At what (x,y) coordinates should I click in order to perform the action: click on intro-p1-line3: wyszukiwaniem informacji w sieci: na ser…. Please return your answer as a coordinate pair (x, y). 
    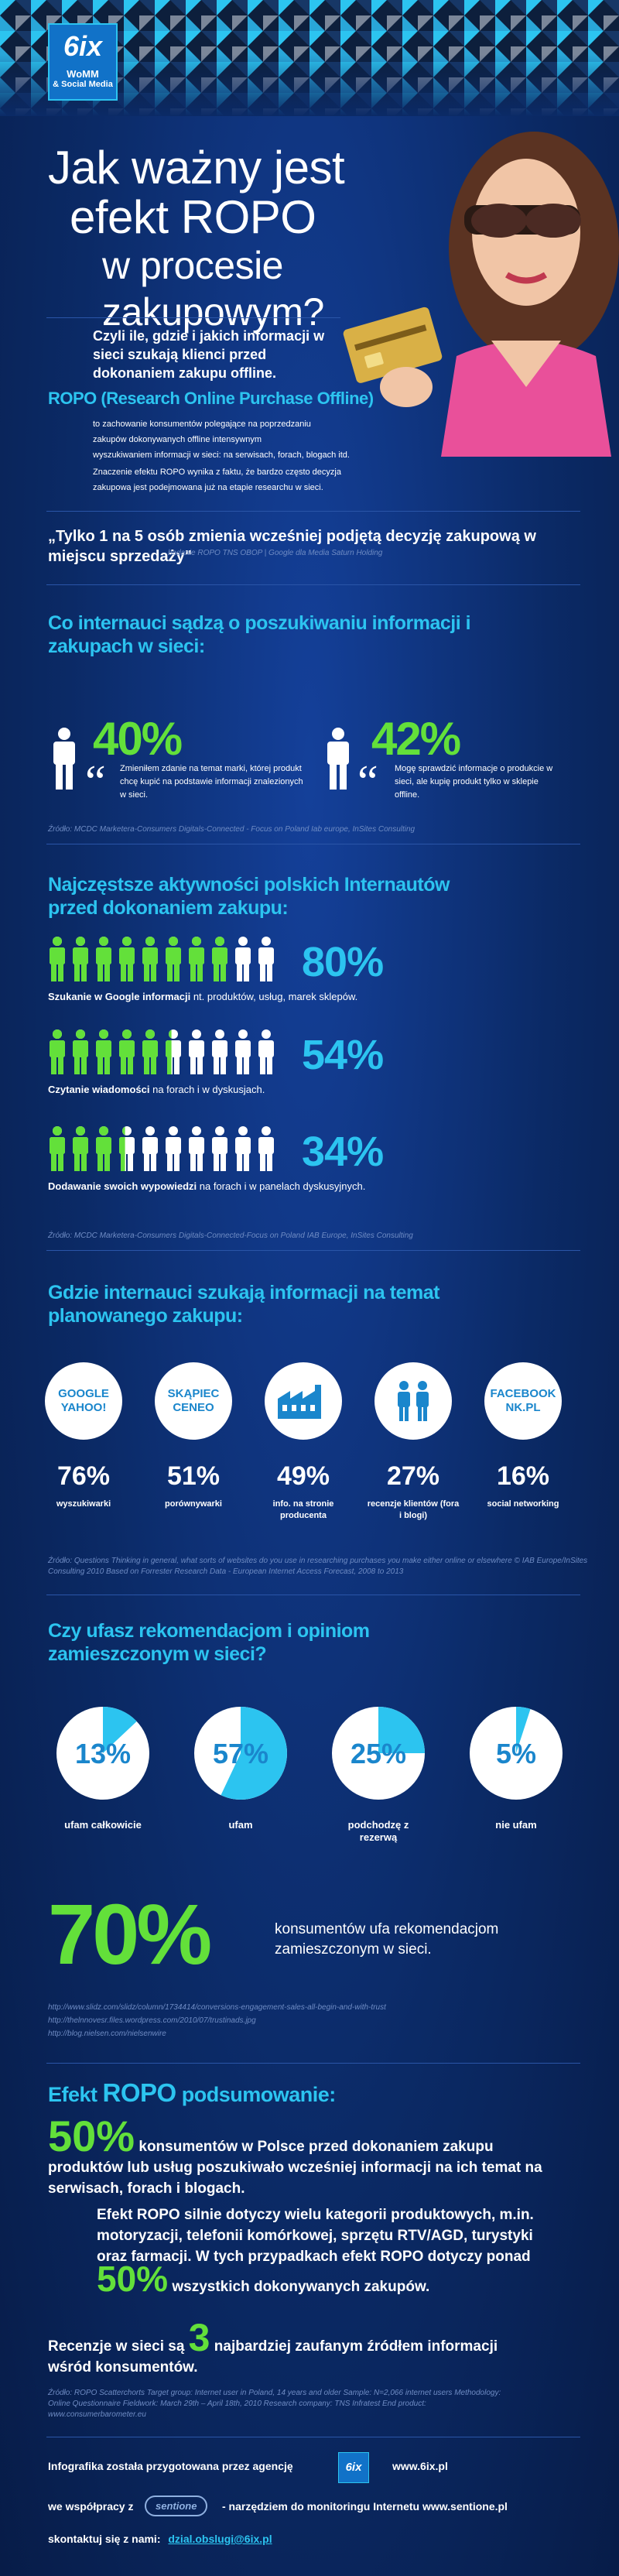
    Looking at the image, I should click on (221, 455).